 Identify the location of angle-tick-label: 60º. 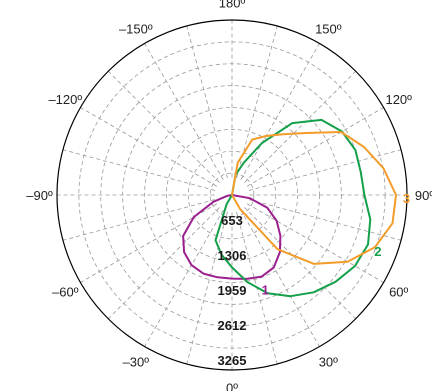
(398, 291).